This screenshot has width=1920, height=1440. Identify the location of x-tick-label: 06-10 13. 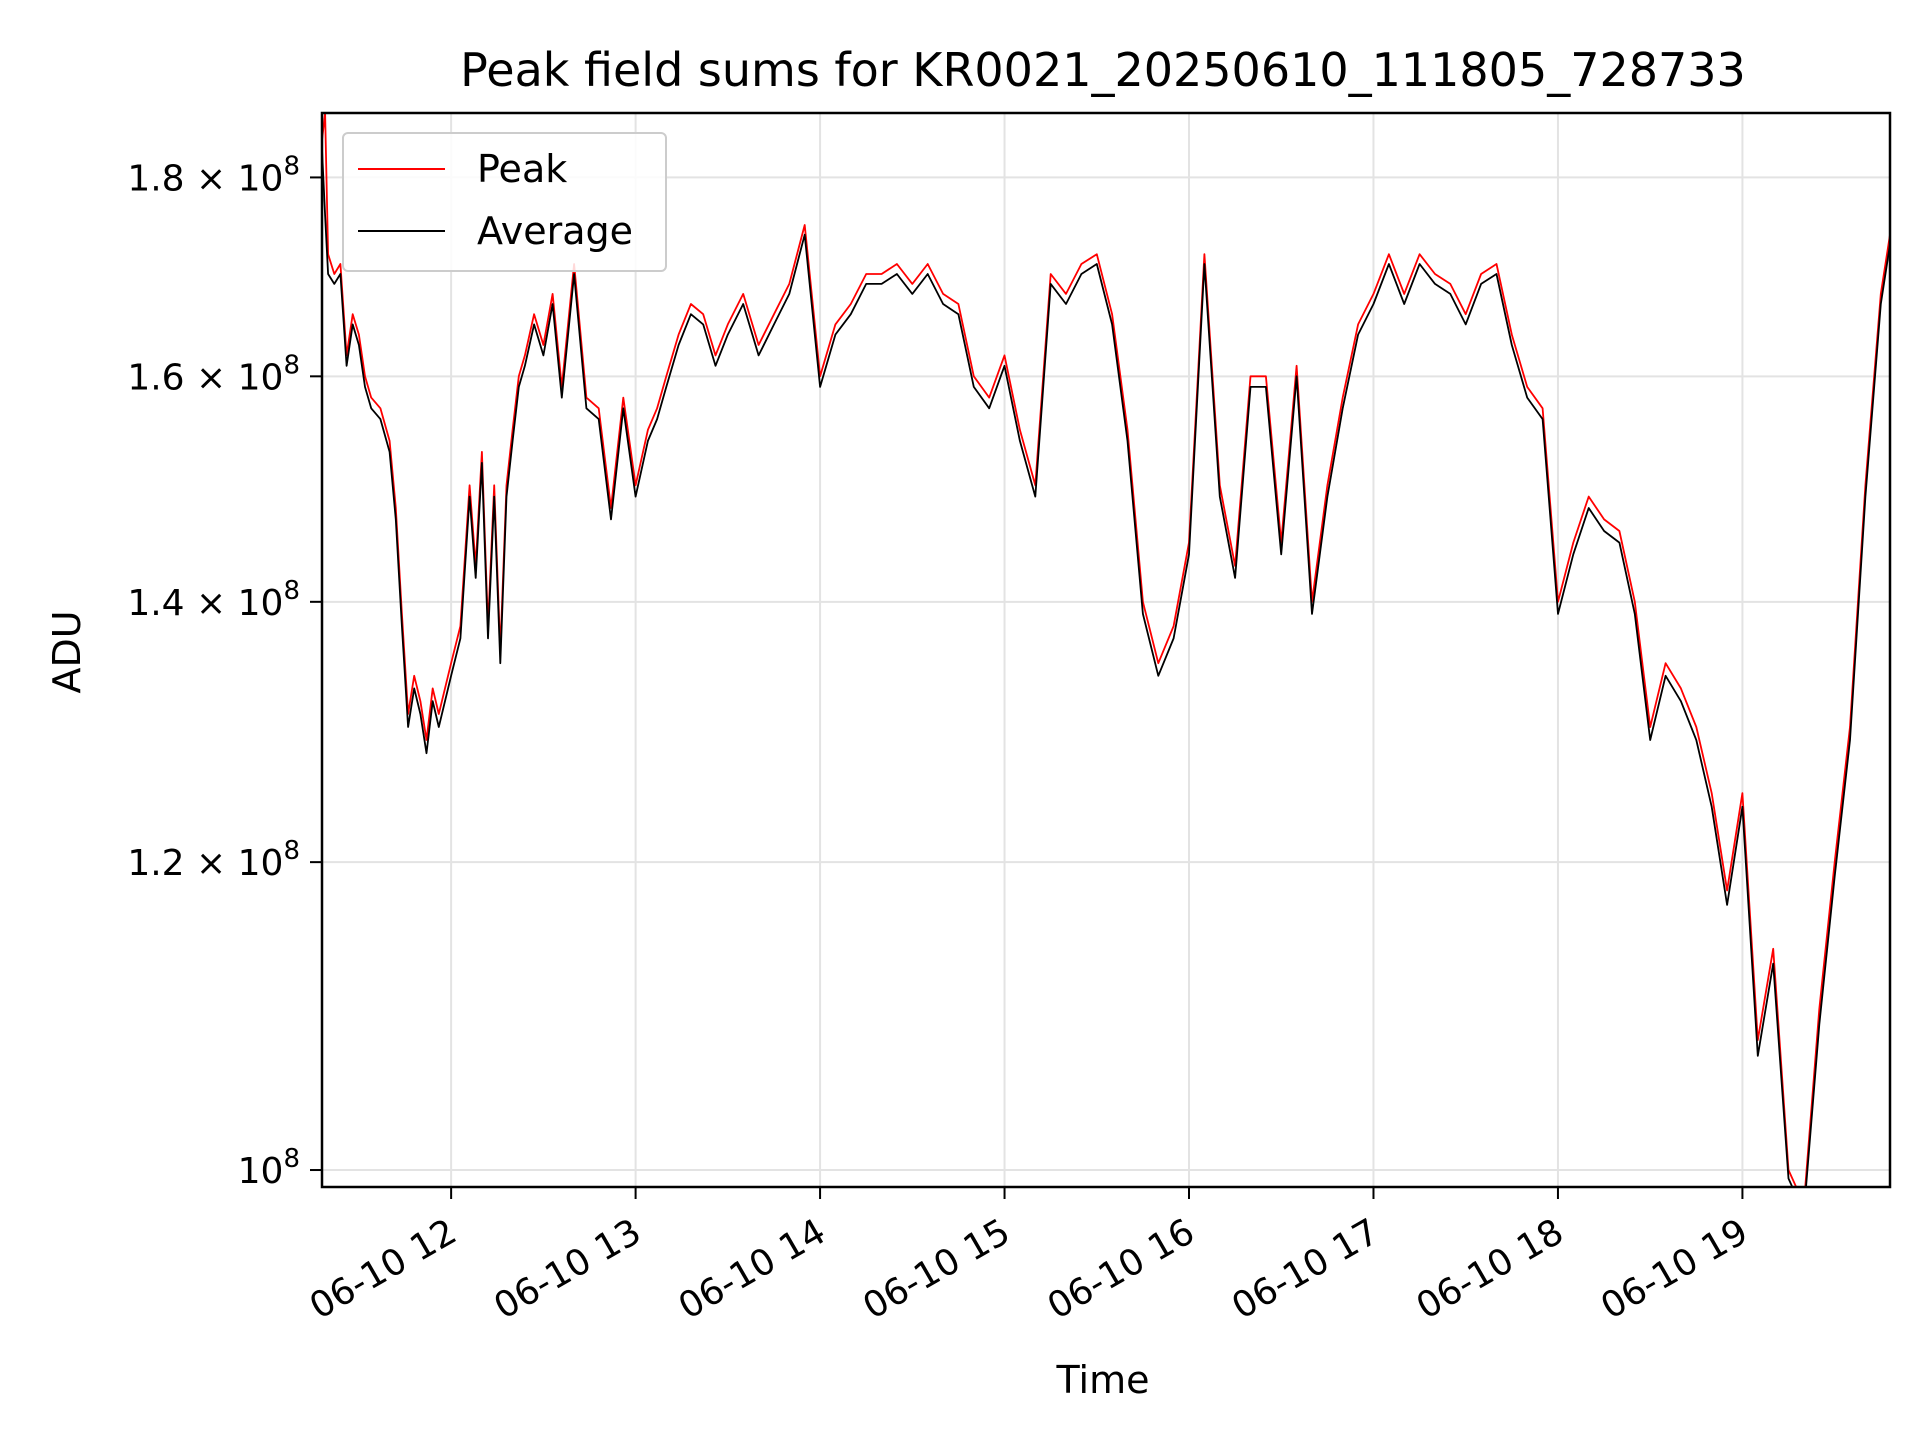
(567, 1269).